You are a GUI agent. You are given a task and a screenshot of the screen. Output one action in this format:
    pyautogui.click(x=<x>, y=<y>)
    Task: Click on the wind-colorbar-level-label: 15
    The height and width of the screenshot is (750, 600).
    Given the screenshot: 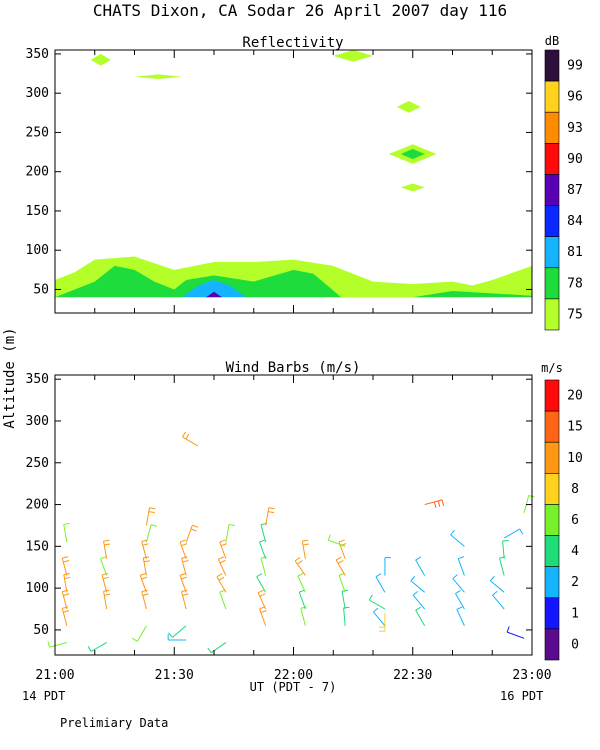 What is the action you would take?
    pyautogui.click(x=575, y=427)
    